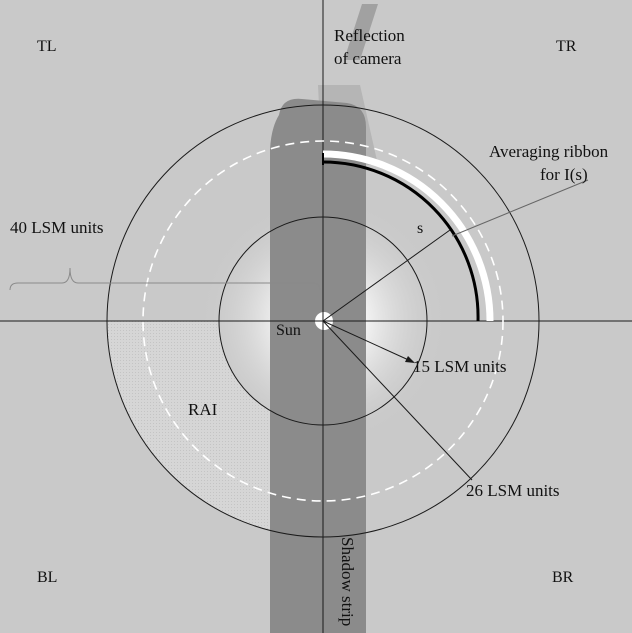 The height and width of the screenshot is (633, 632). I want to click on camera-reflection-label-line2: of camera, so click(368, 58).